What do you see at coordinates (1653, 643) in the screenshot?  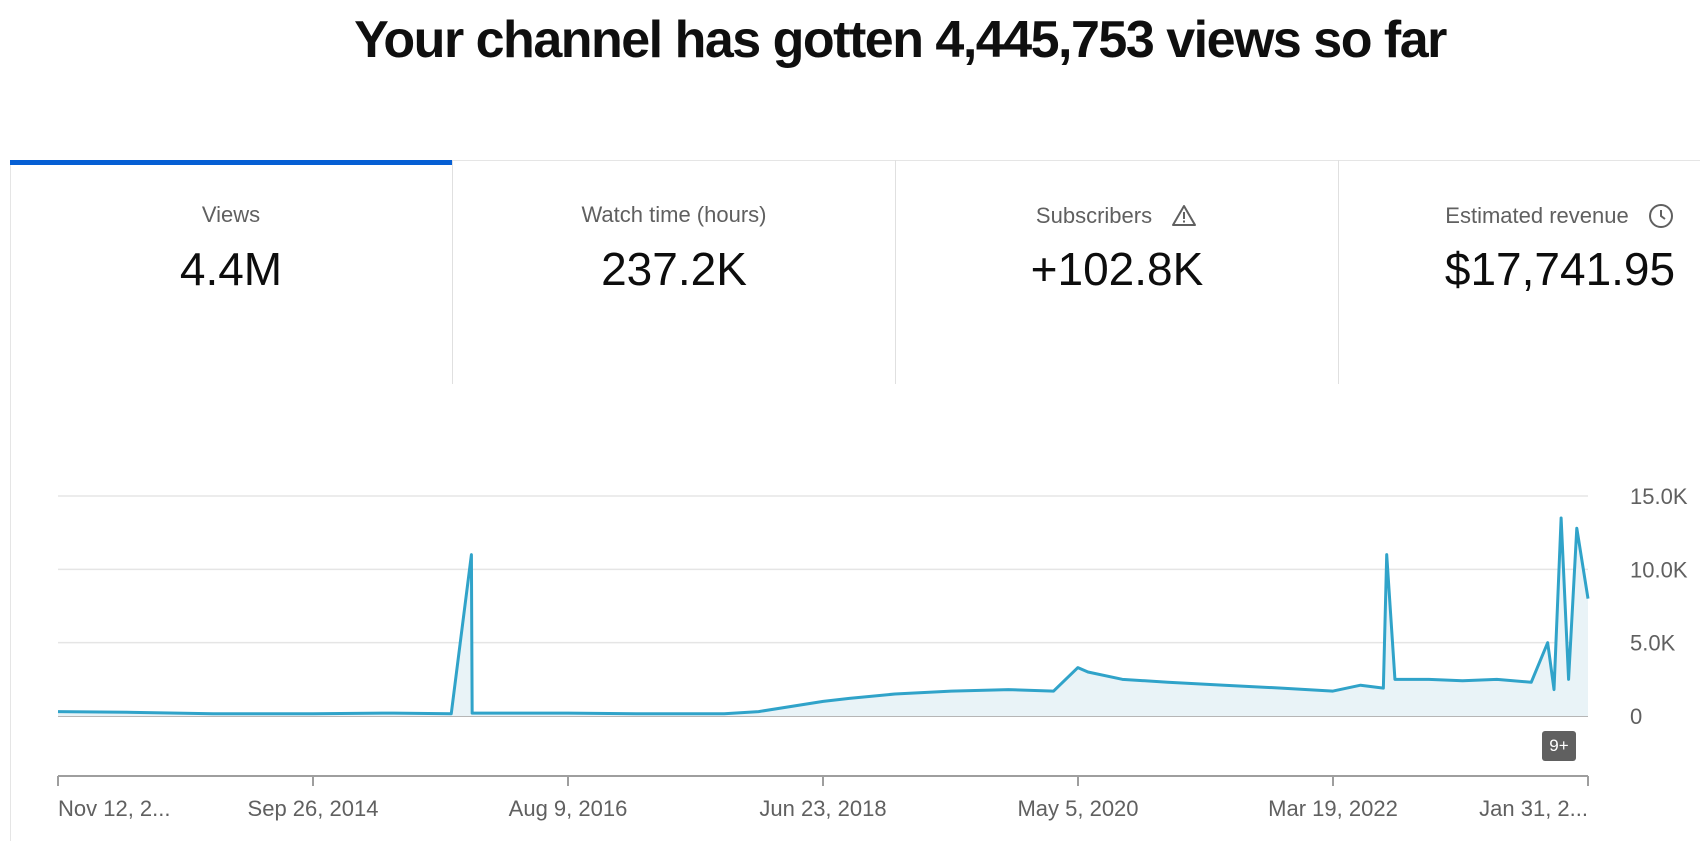 I see `y-tick-label: 5.0K` at bounding box center [1653, 643].